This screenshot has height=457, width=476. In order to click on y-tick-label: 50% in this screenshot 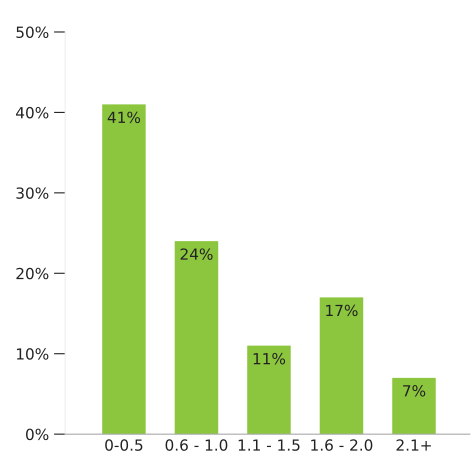, I will do `click(32, 32)`.